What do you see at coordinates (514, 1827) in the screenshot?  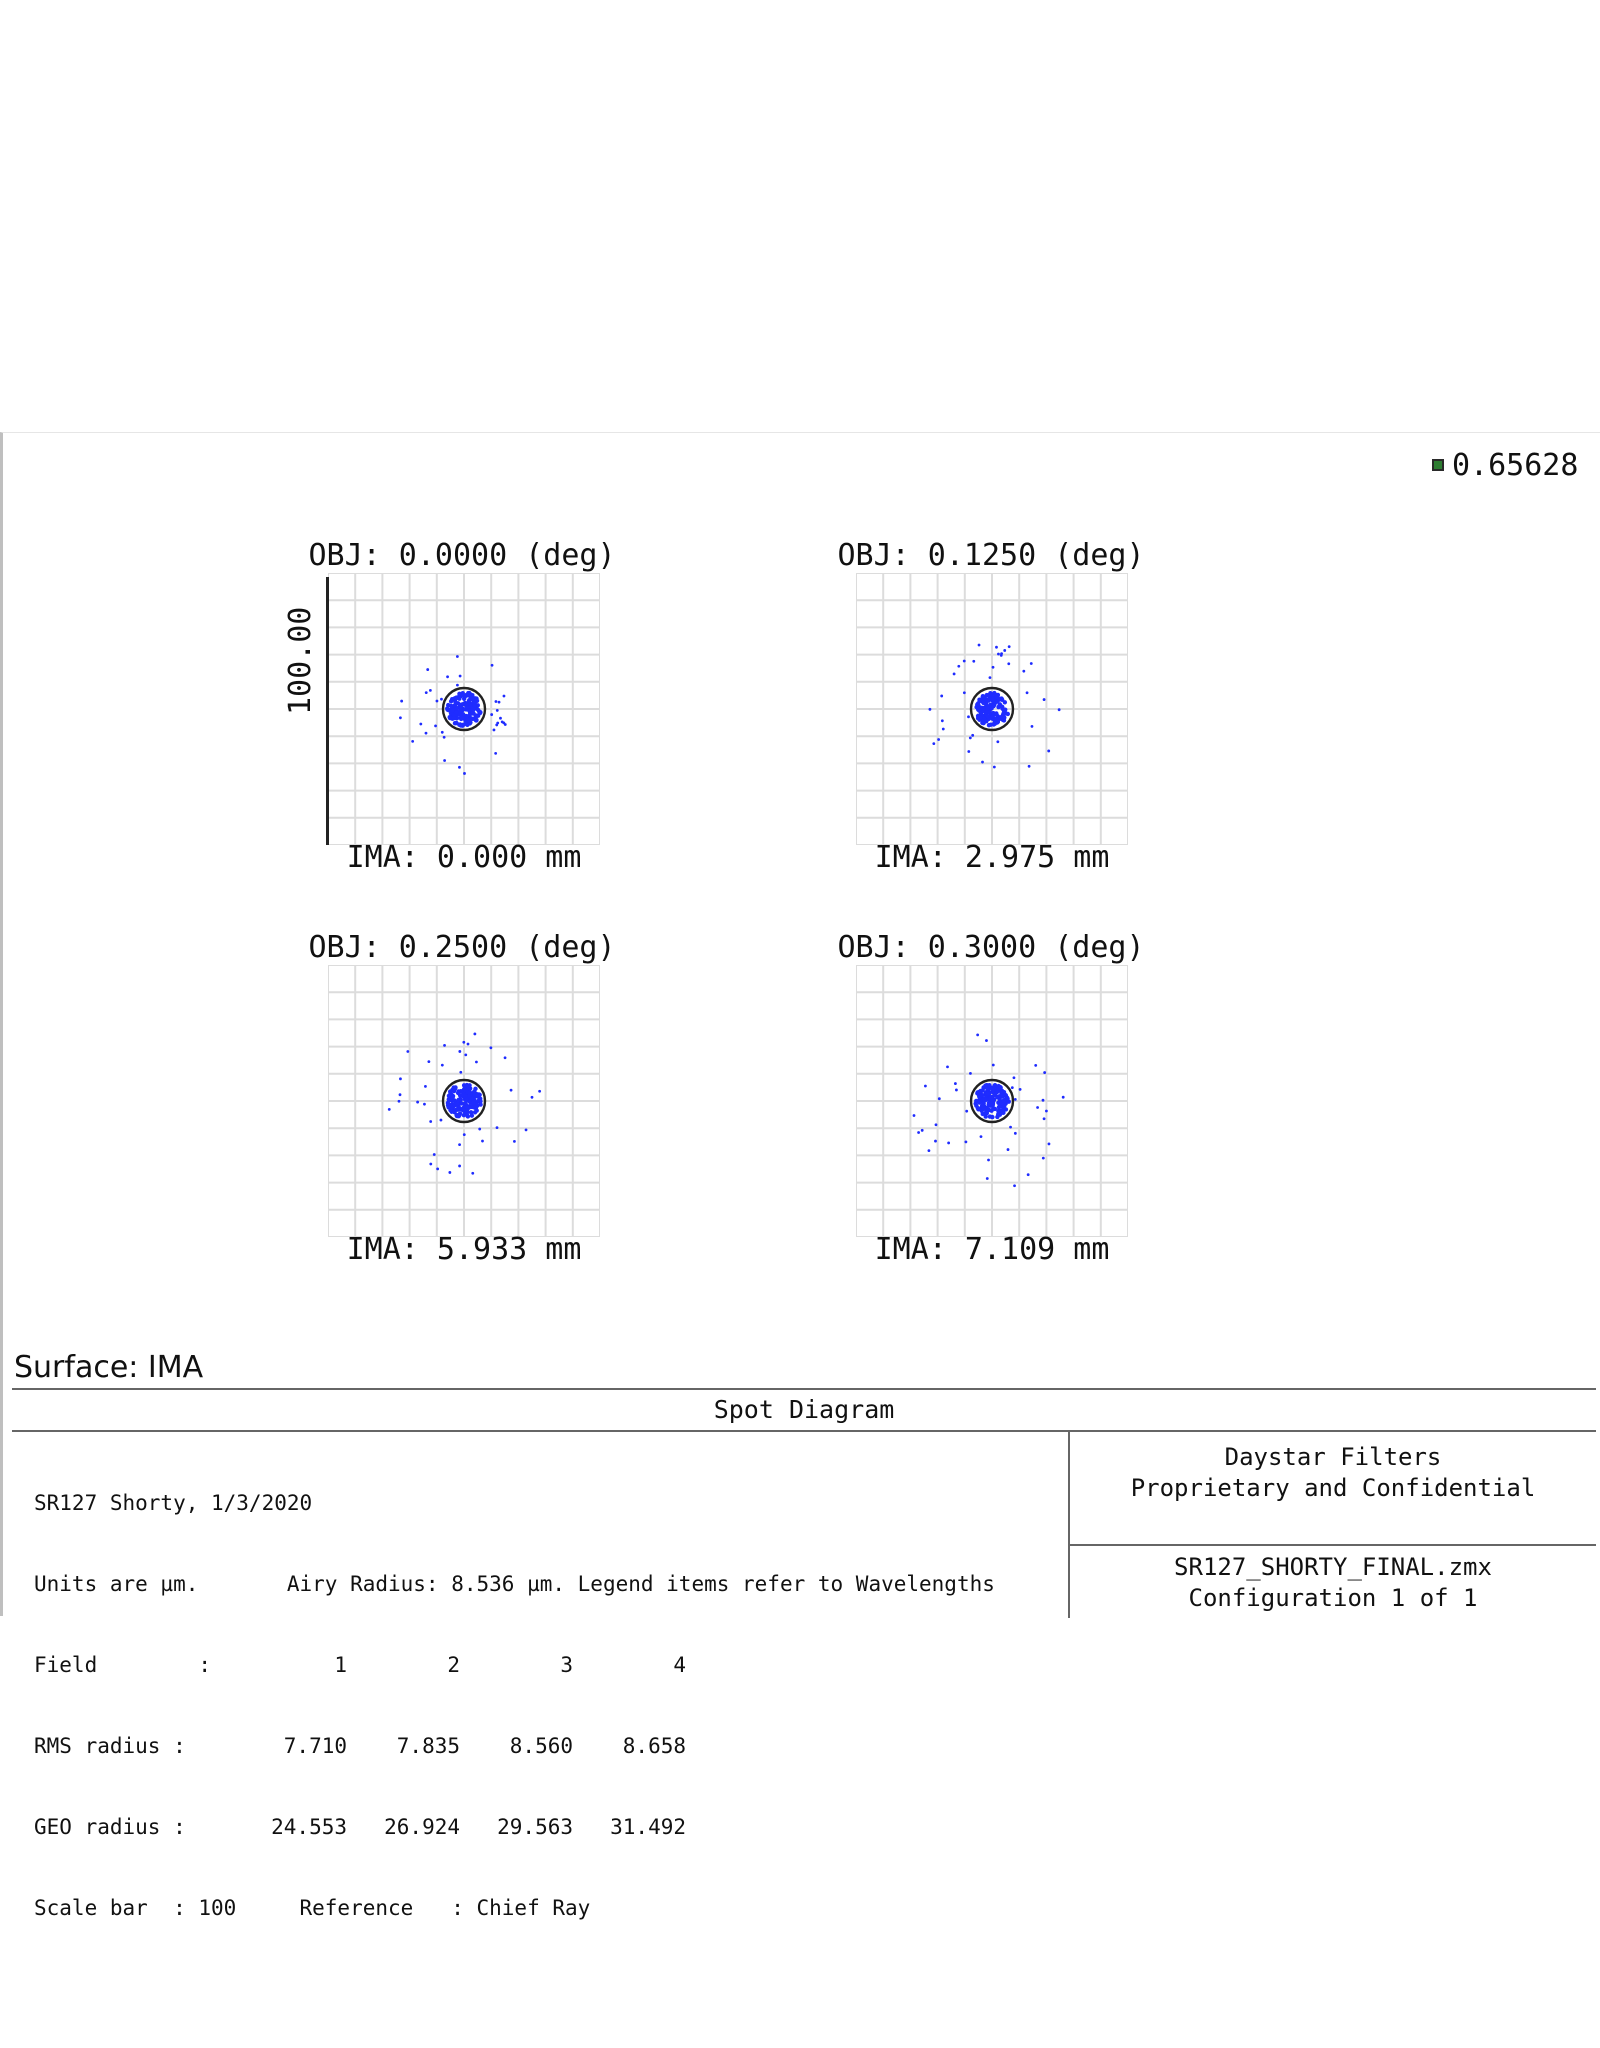 I see `geo-row: GEO radius : 24.553 26.924 29.563 31.492` at bounding box center [514, 1827].